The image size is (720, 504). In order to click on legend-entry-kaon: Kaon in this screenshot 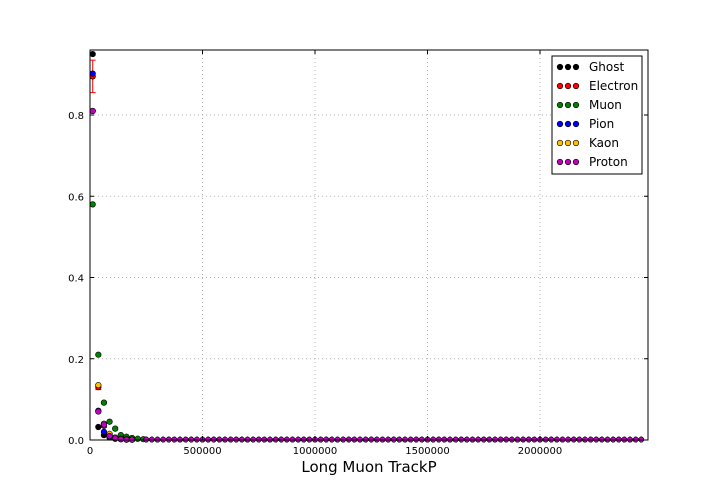, I will do `click(587, 143)`.